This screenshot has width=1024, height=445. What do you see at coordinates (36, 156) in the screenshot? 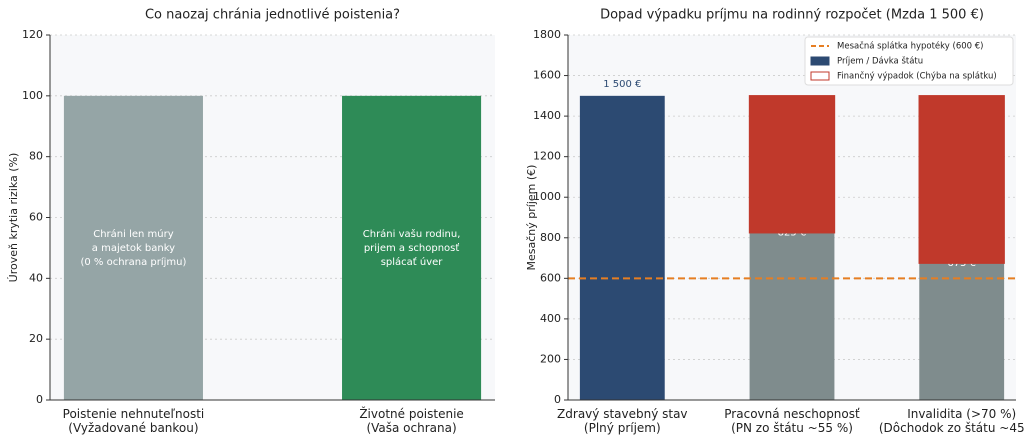
I see `y-tick-label: 80` at bounding box center [36, 156].